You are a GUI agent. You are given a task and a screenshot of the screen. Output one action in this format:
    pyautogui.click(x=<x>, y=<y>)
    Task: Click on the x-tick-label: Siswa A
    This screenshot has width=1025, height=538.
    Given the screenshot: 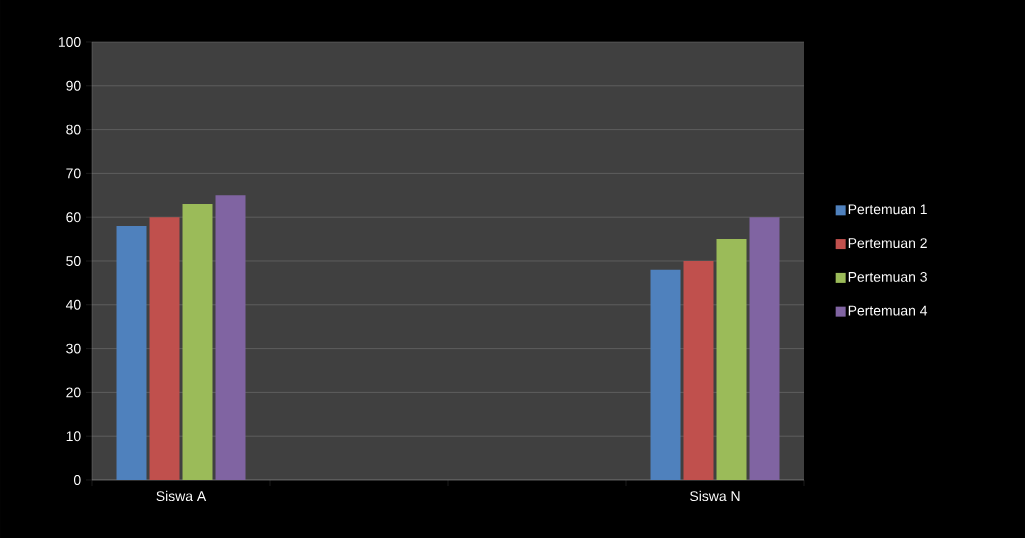 What is the action you would take?
    pyautogui.click(x=181, y=496)
    